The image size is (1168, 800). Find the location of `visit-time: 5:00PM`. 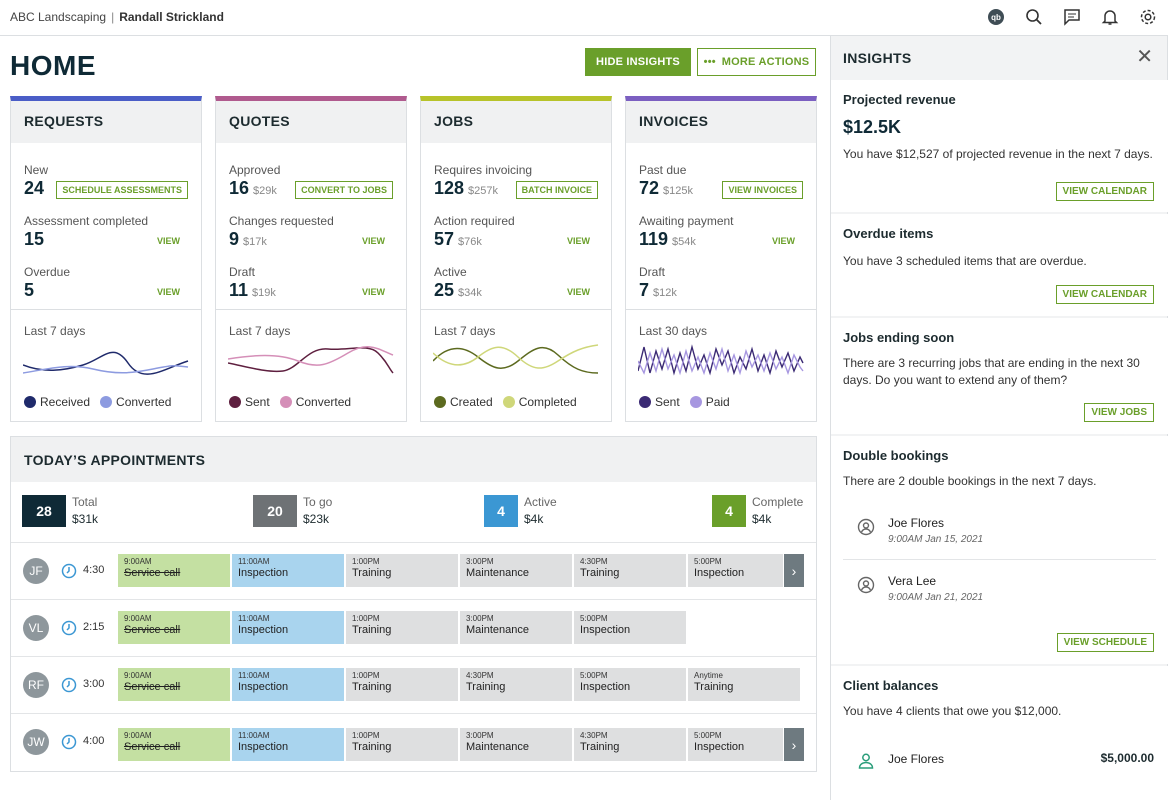

visit-time: 5:00PM is located at coordinates (594, 675).